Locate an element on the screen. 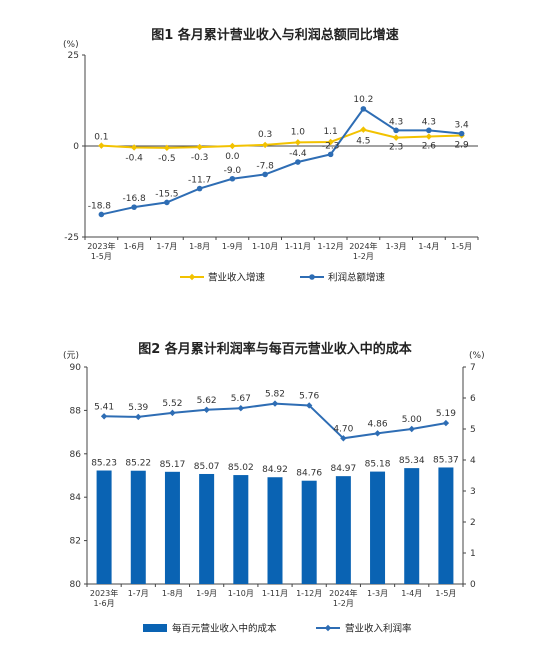  chart2-x-tick-label: 1-9月 is located at coordinates (206, 593).